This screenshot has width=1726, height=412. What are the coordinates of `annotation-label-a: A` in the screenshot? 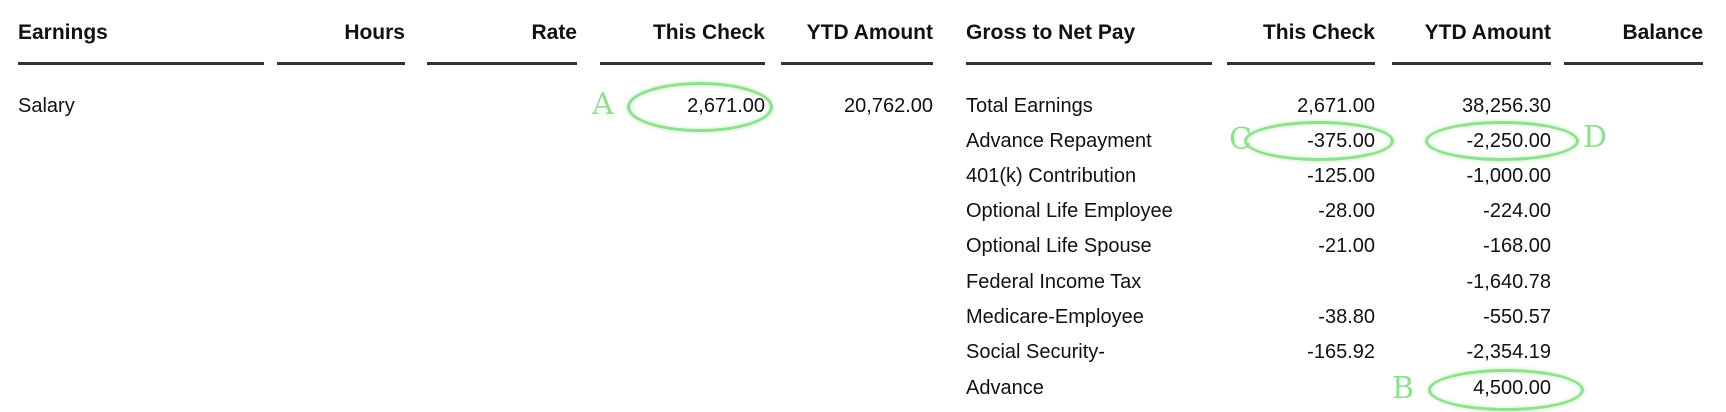 It's located at (603, 104).